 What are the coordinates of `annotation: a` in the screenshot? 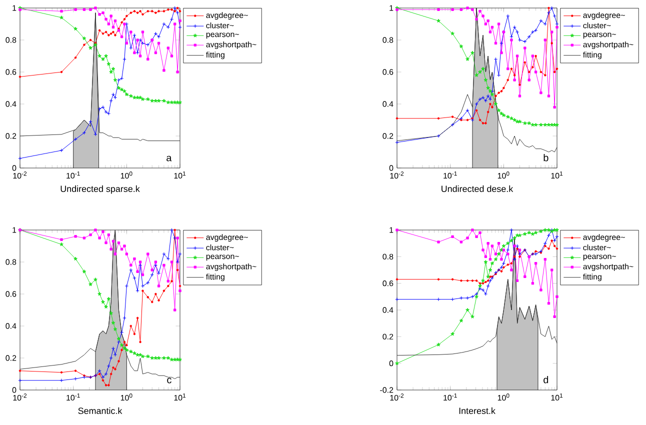 It's located at (169, 159).